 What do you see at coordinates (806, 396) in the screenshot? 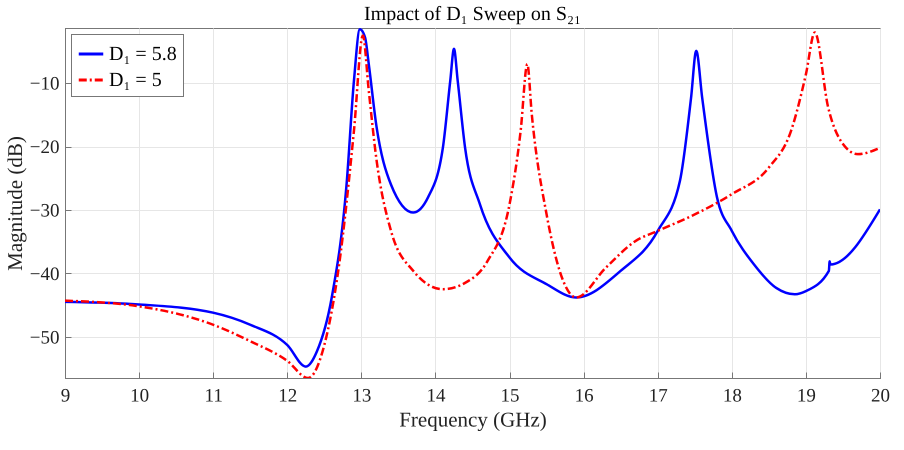
I see `x-tick-label: 19` at bounding box center [806, 396].